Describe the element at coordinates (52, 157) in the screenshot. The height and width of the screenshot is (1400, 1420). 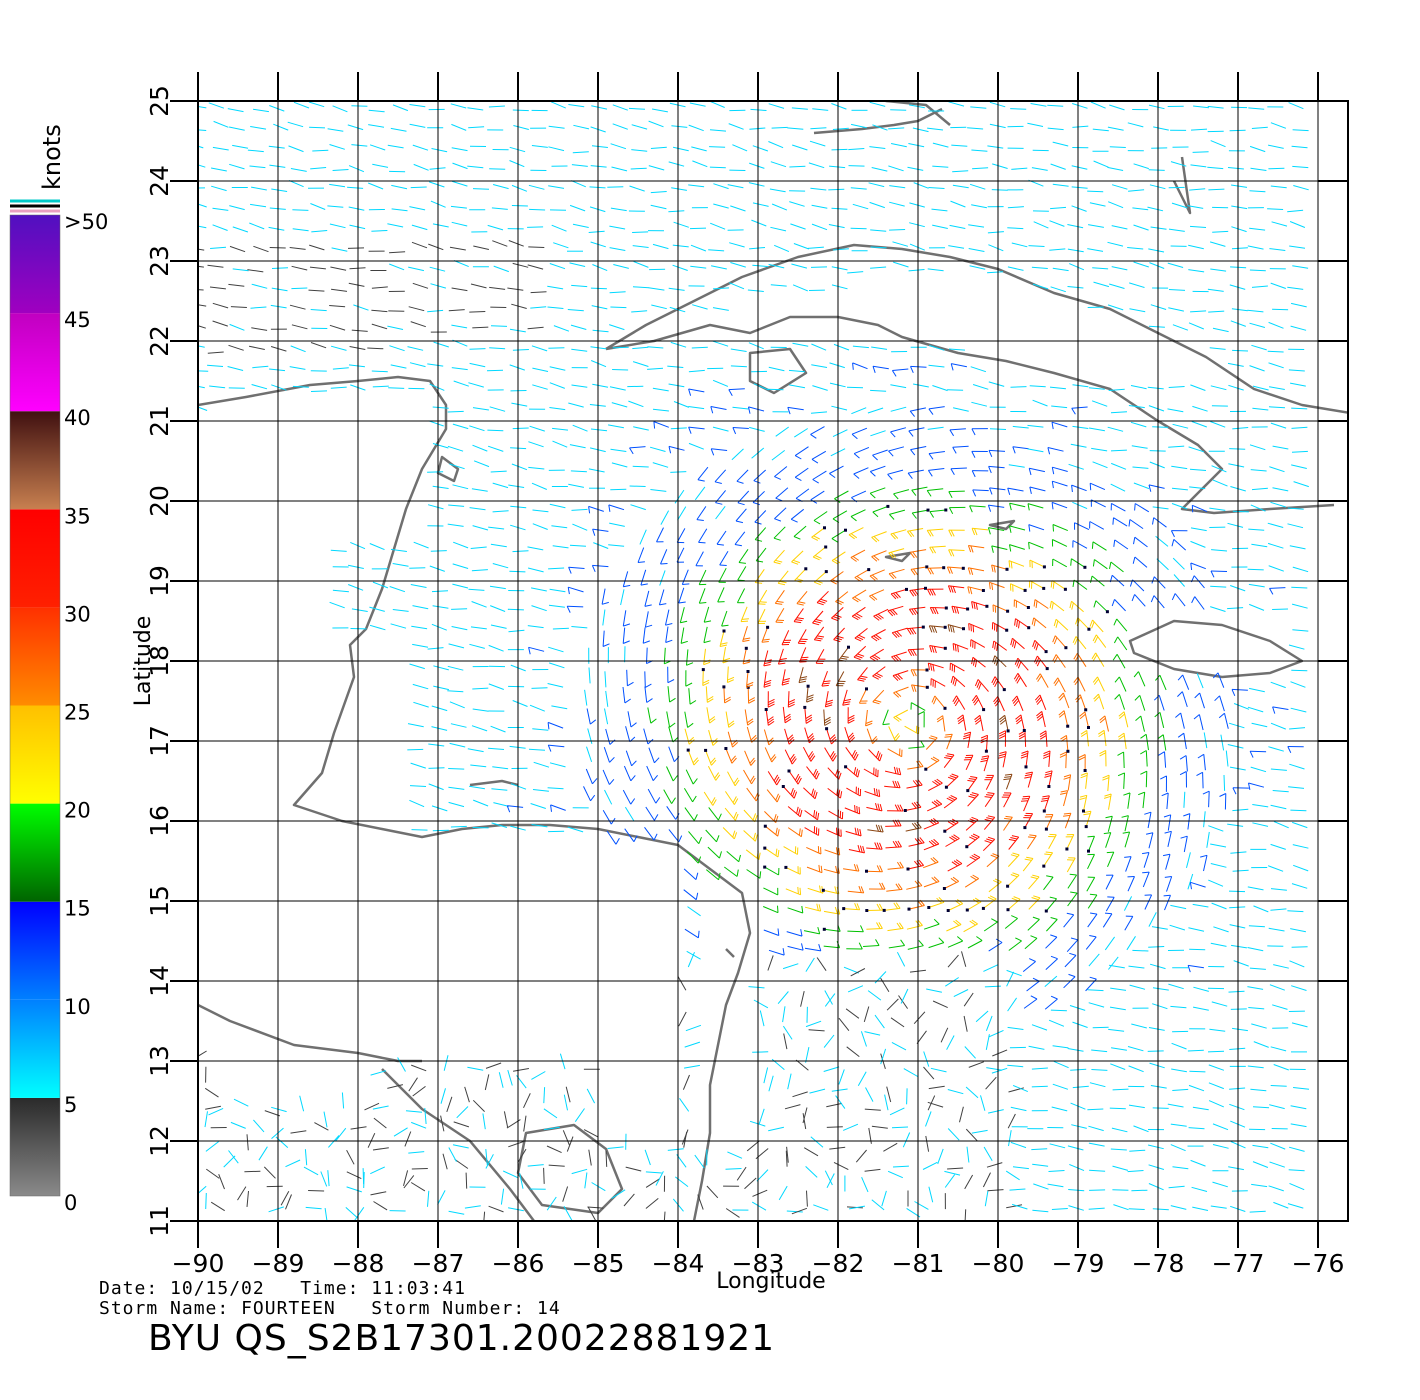
I see `colorbar-unit-label: knots` at that location.